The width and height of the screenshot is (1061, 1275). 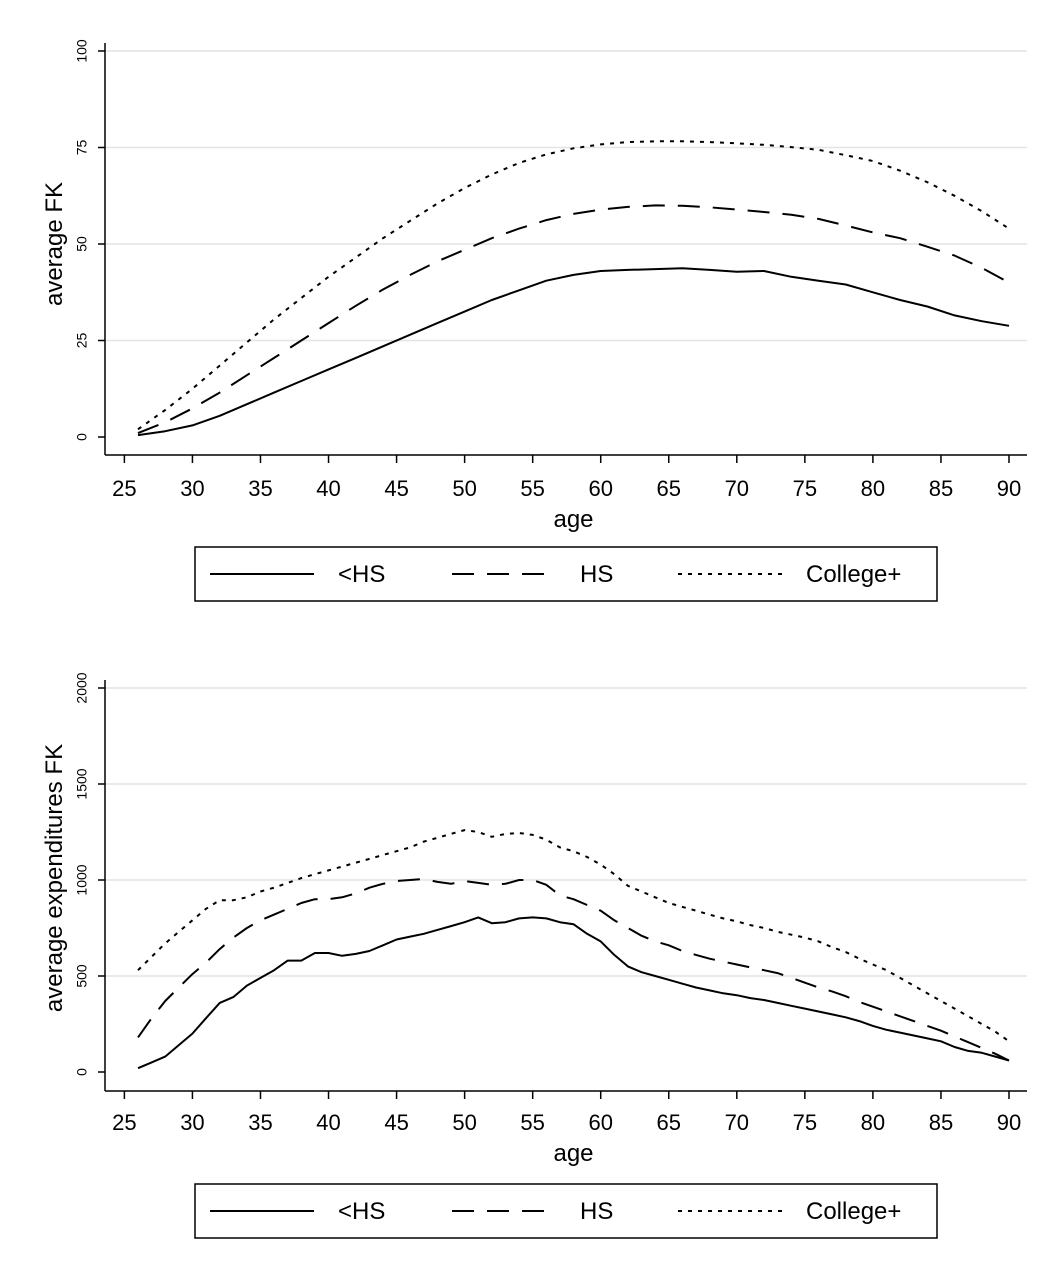 I want to click on y-tick-label: 25, so click(x=82, y=341).